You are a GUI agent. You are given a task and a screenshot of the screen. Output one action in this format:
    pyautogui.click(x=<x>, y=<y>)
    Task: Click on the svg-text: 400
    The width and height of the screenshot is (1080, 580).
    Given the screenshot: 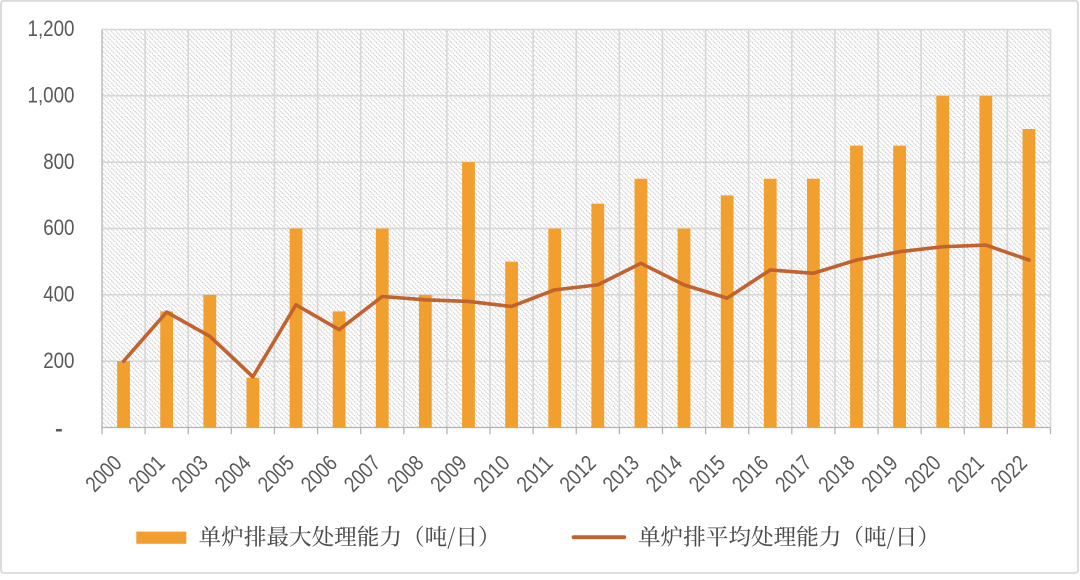 What is the action you would take?
    pyautogui.click(x=58, y=293)
    